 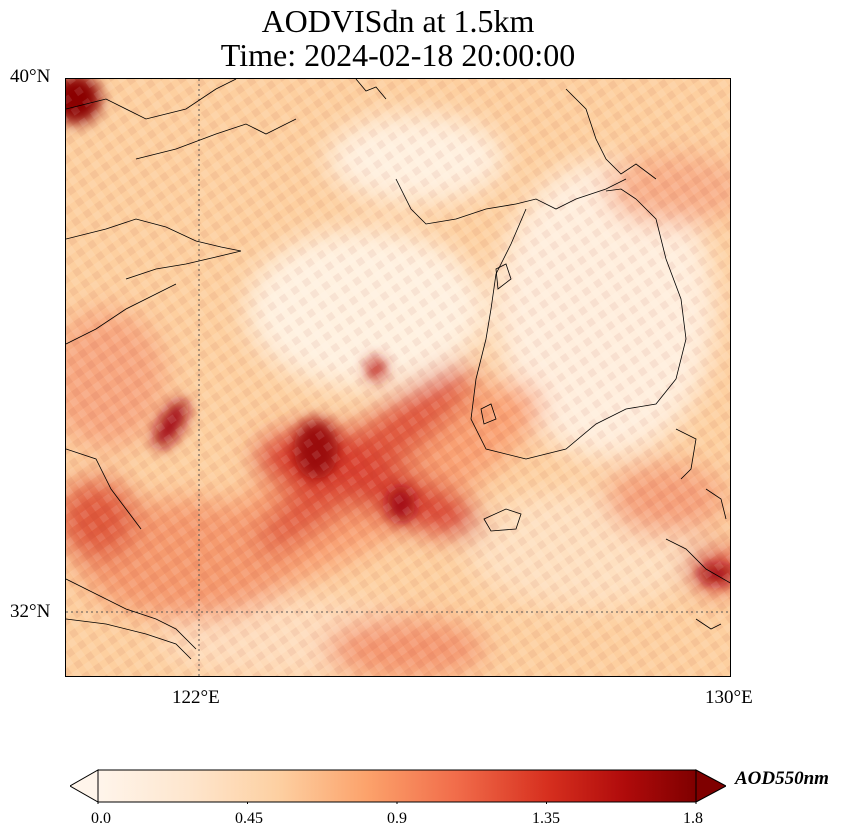 What do you see at coordinates (83, 786) in the screenshot?
I see `colorbar-min-arrow` at bounding box center [83, 786].